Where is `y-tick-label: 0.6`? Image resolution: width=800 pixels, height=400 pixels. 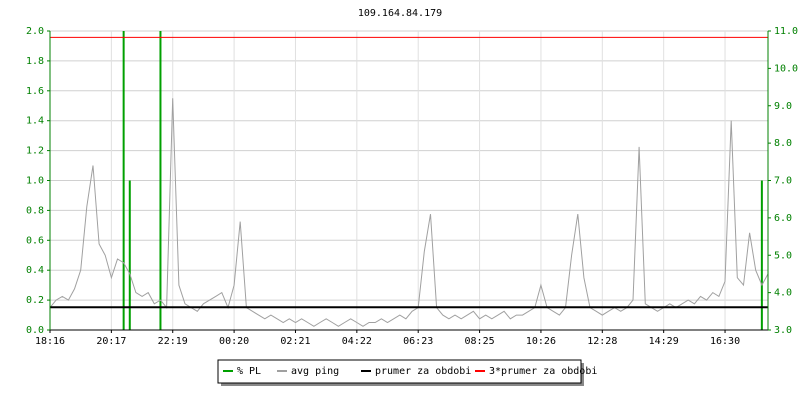
y-tick-label: 0.6 is located at coordinates (35, 240).